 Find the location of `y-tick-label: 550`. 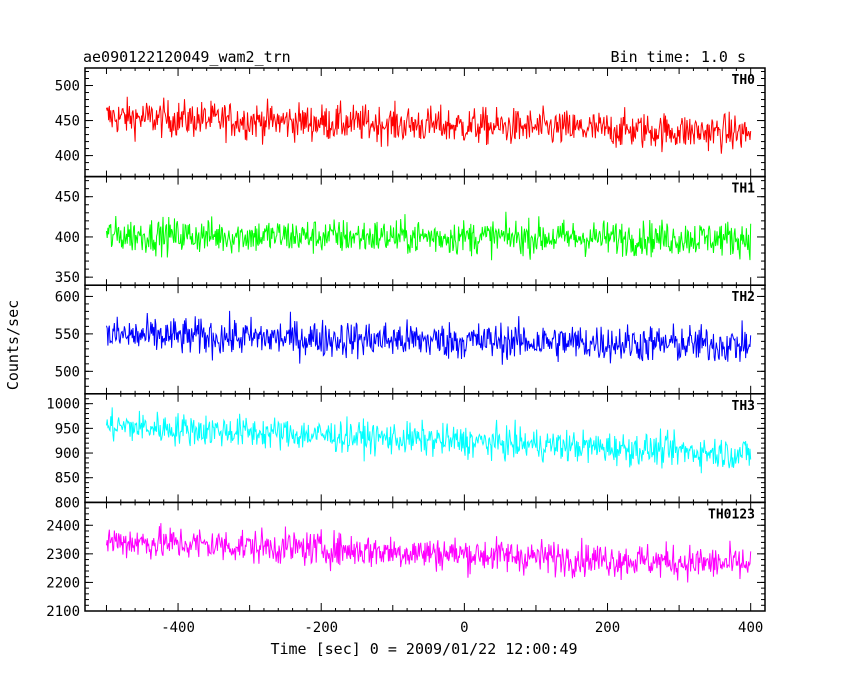

y-tick-label: 550 is located at coordinates (67, 335).